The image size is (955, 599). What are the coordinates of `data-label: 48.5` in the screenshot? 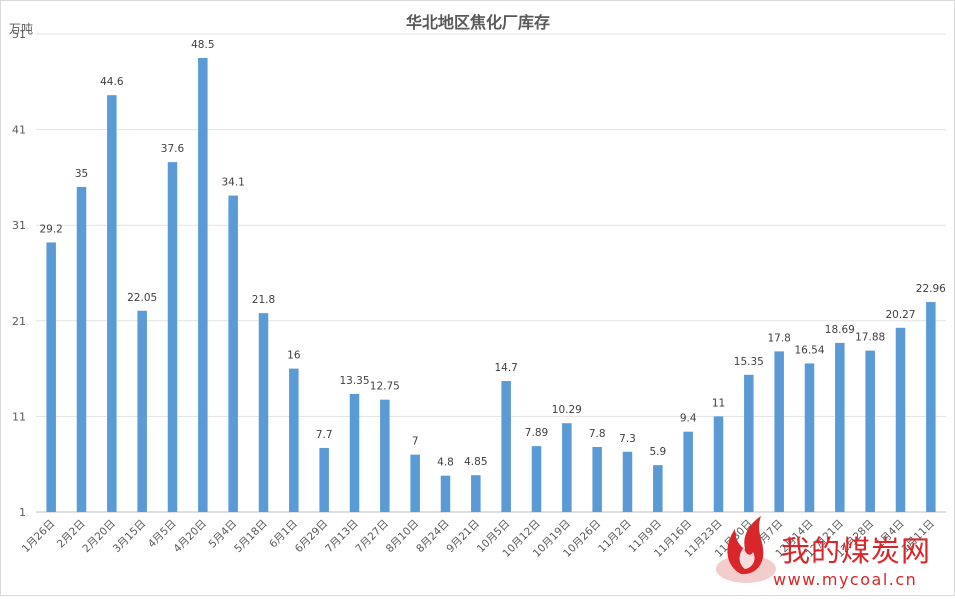 It's located at (202, 45).